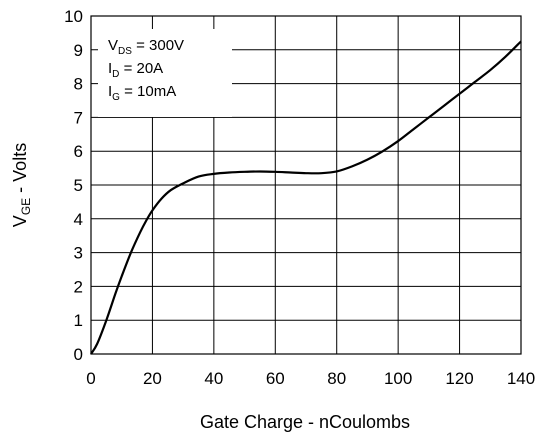 This screenshot has width=541, height=439. I want to click on y-tick-label-0: 0, so click(78, 354).